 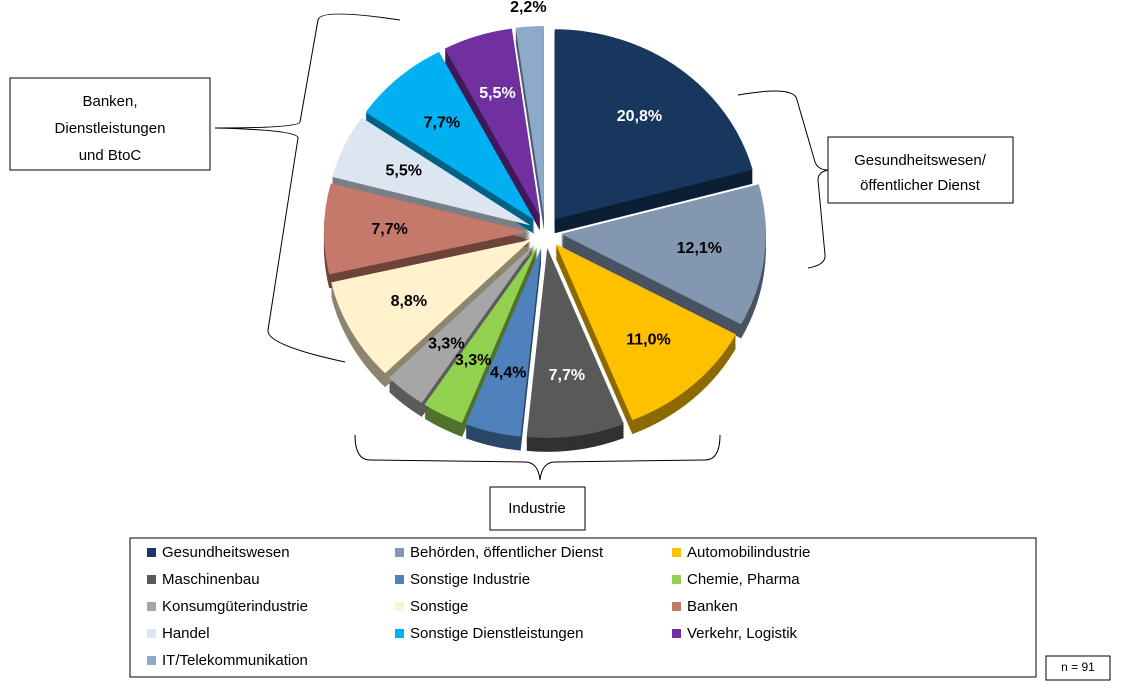 What do you see at coordinates (439, 606) in the screenshot?
I see `legend-label: Sonstige` at bounding box center [439, 606].